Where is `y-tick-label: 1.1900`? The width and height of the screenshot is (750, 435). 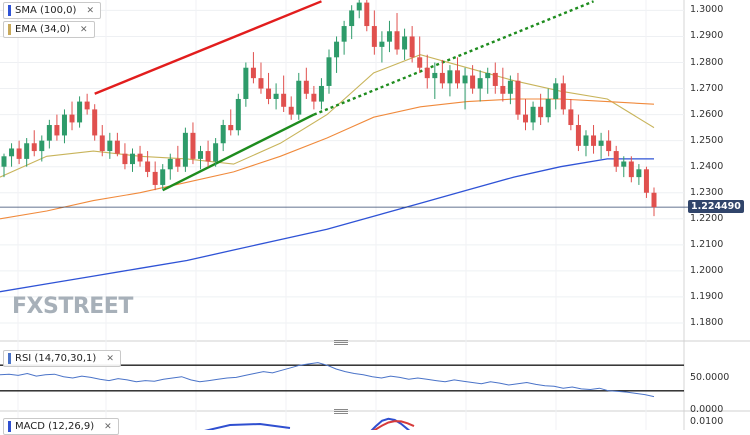 y-tick-label: 1.1900 is located at coordinates (707, 296).